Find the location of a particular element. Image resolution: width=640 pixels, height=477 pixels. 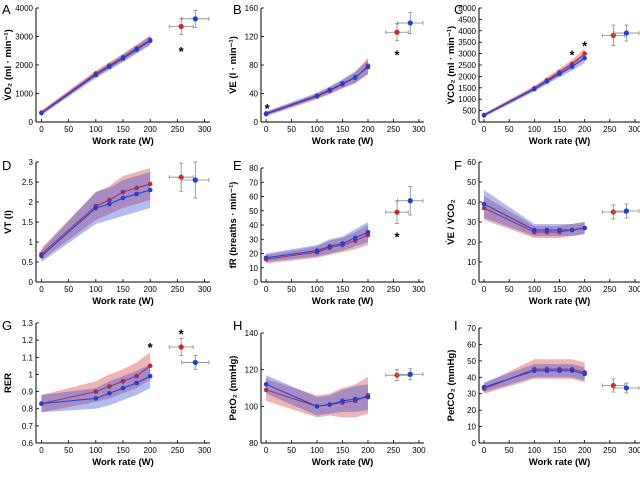

y-tick-label: 50 is located at coordinates (471, 182).